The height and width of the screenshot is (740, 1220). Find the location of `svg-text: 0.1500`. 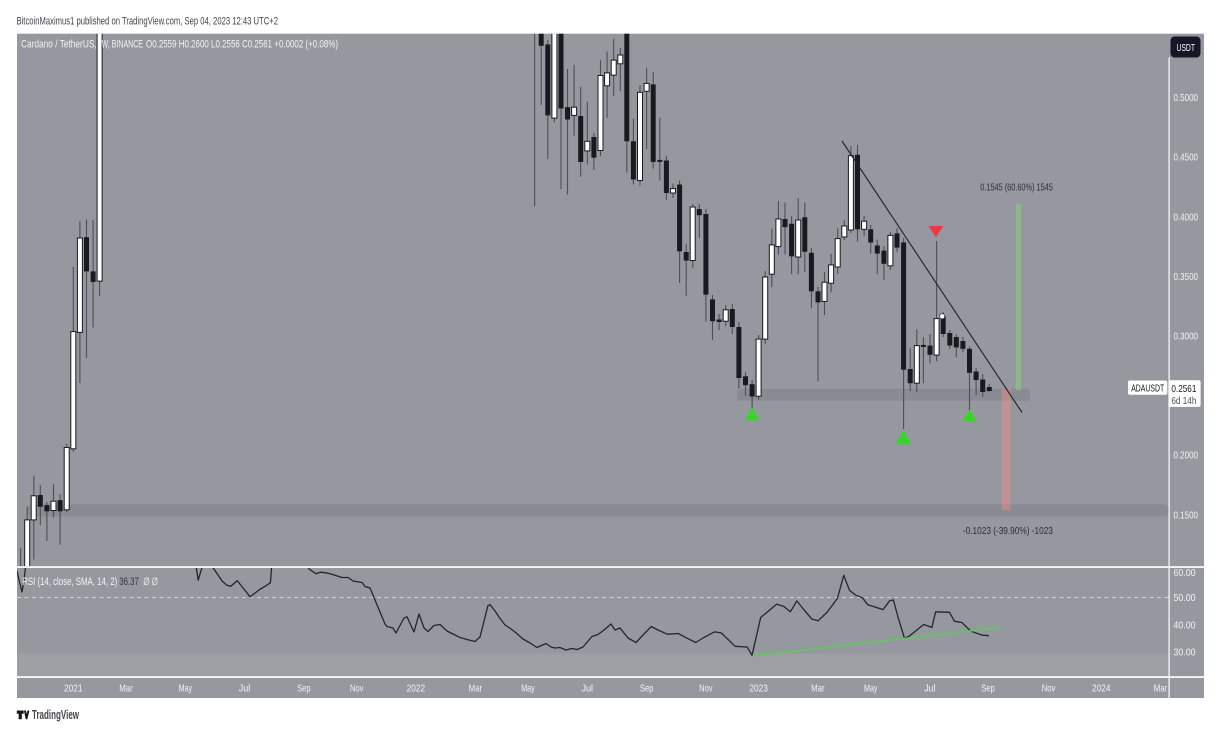

svg-text: 0.1500 is located at coordinates (1186, 515).